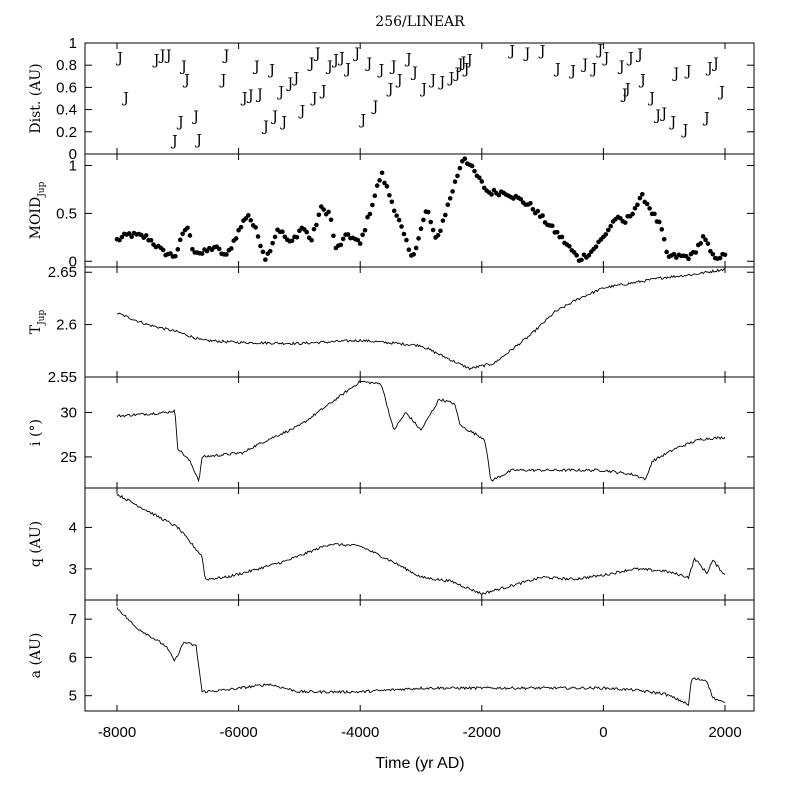 The image size is (797, 797). What do you see at coordinates (36, 656) in the screenshot?
I see `y-axis-label-a: a (AU)` at bounding box center [36, 656].